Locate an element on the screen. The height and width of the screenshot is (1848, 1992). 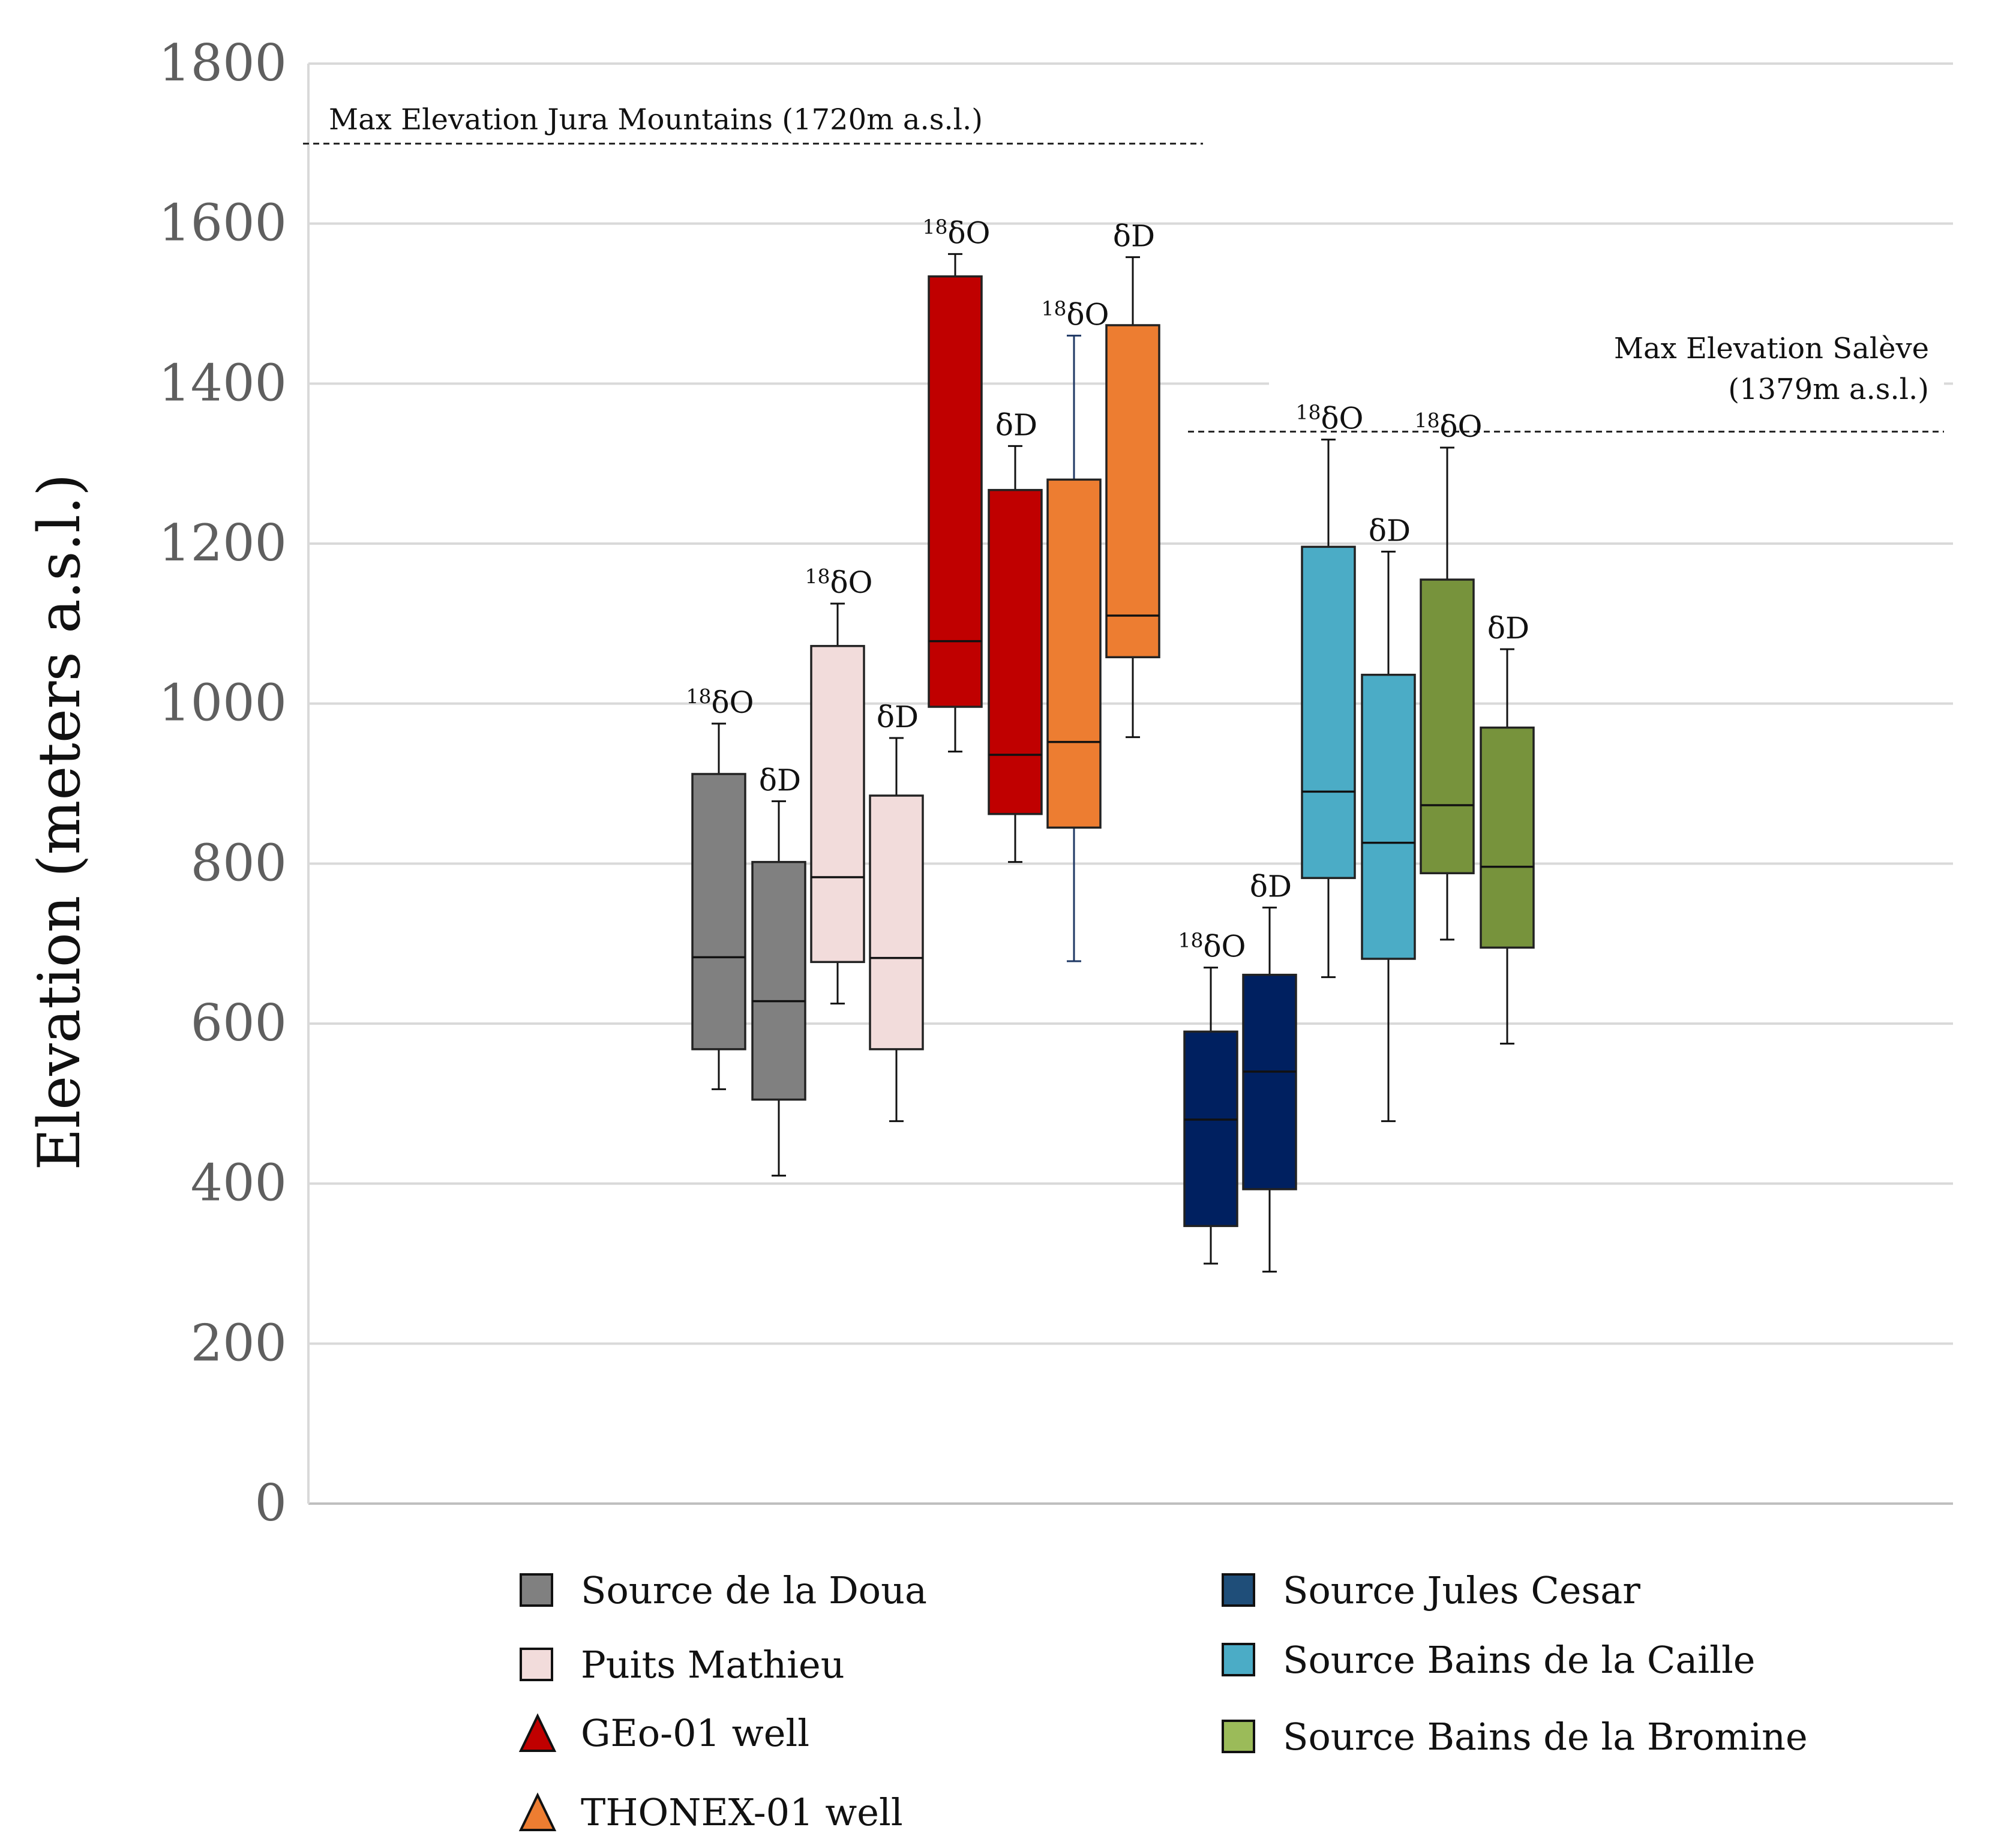
box-source-bains-de-la-caille-d: δD is located at coordinates (1389, 818).